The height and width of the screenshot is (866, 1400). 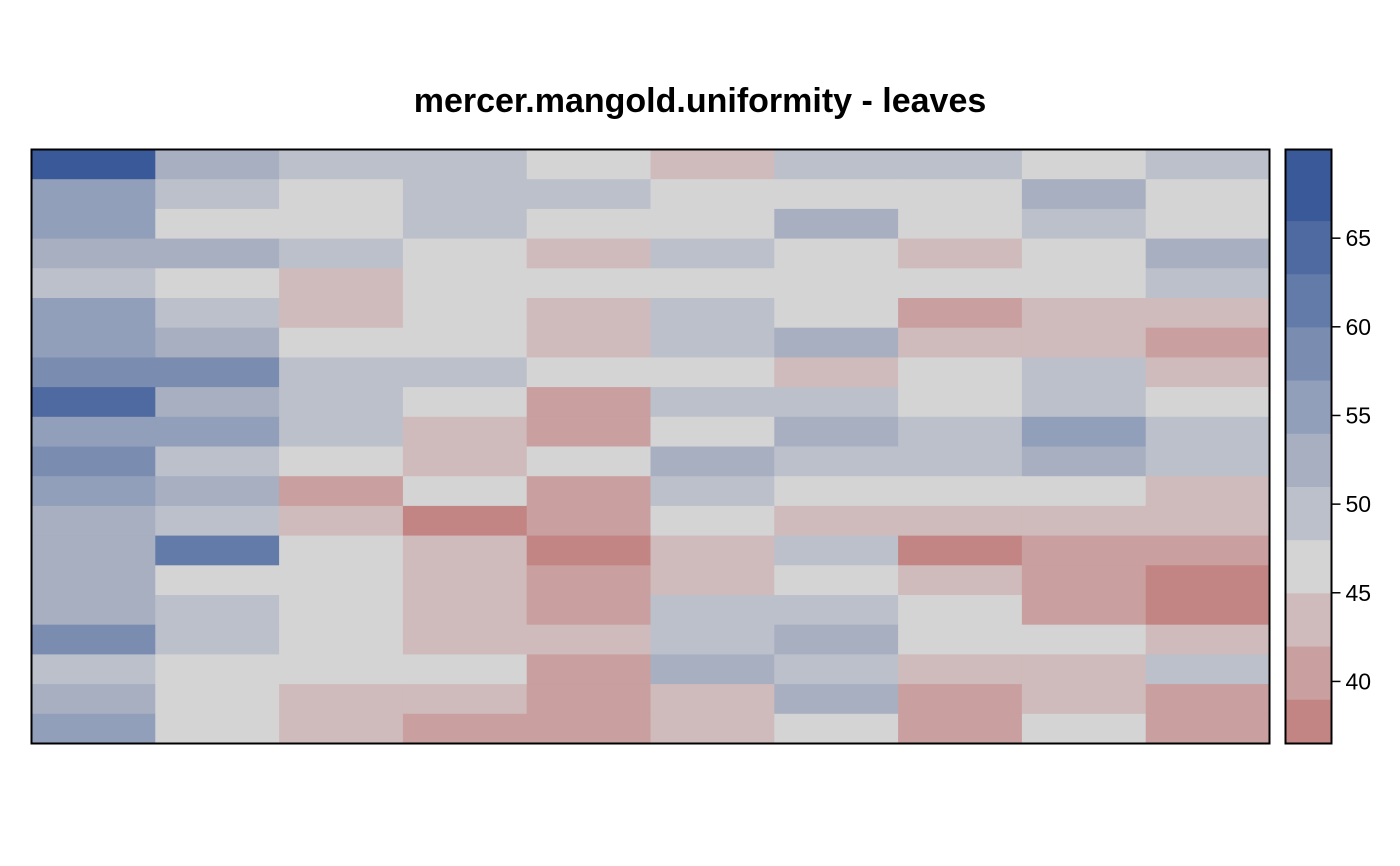 I want to click on colorbar-tick-label: 65, so click(x=1359, y=238).